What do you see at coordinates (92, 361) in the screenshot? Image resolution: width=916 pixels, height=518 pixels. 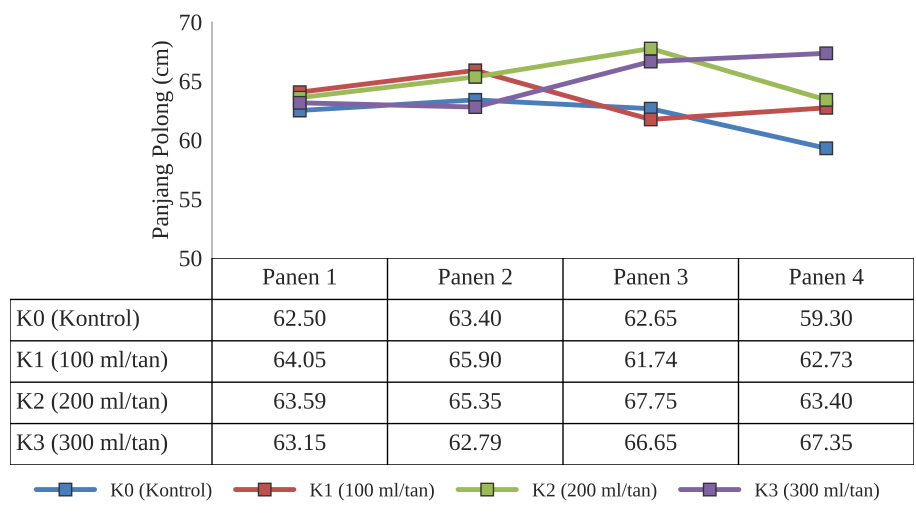 I see `text: K1 (100 ml/tan)` at bounding box center [92, 361].